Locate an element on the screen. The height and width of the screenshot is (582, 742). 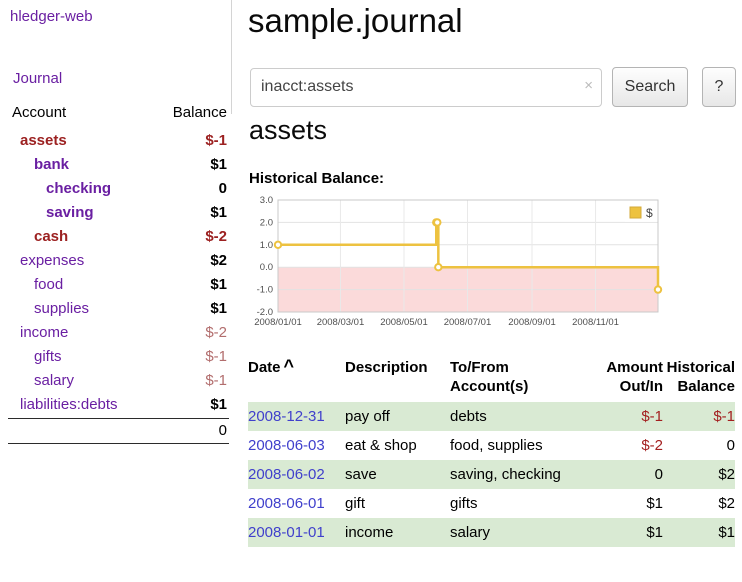
account-row: gifts $-1 is located at coordinates (118, 356).